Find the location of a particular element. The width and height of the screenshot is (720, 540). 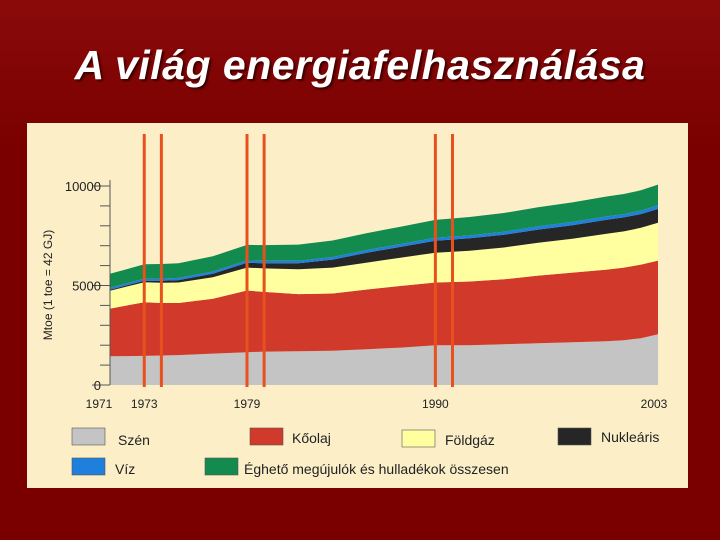

legend-item-2: Földgáz is located at coordinates (448, 438).